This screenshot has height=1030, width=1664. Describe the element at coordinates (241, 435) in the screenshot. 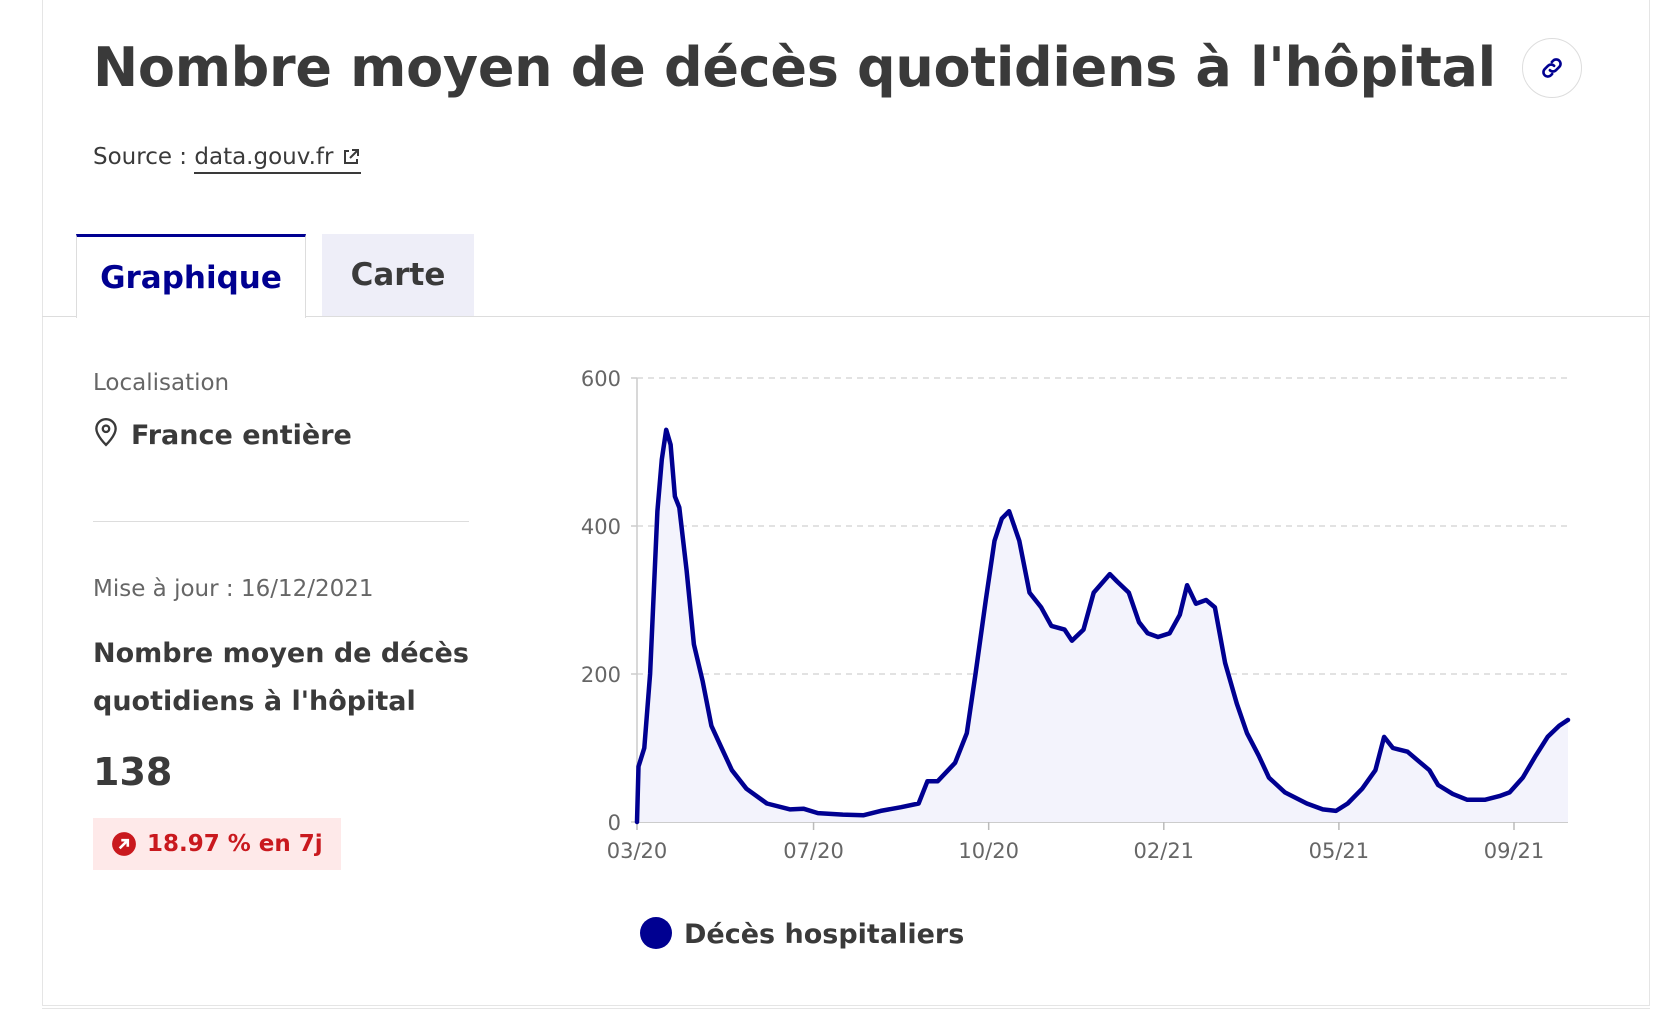

I see `location-value: France entière` at that location.